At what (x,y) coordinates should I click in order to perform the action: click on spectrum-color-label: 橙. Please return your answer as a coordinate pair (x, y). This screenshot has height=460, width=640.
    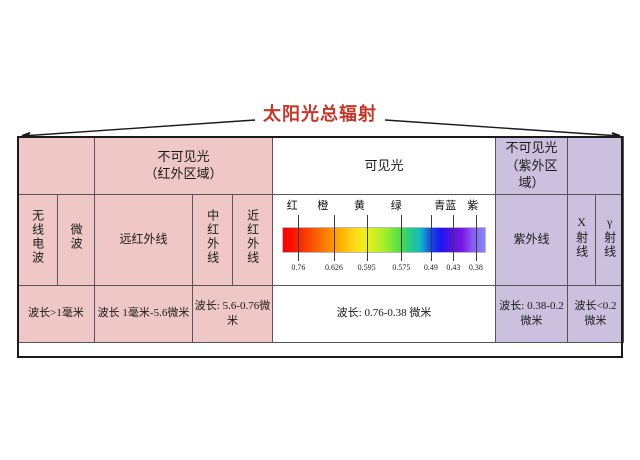
    Looking at the image, I should click on (323, 205).